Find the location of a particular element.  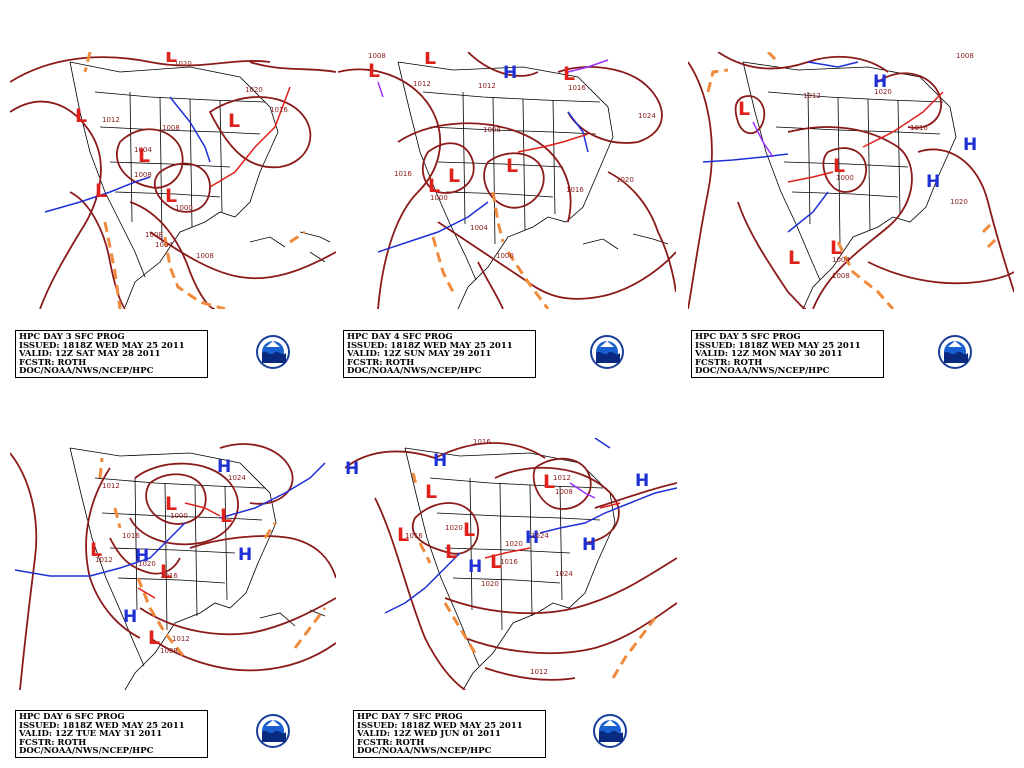

isobar-labels: 1008 1012 1020 1000 1004 1008 1020 1016 is located at coordinates (888, 166).